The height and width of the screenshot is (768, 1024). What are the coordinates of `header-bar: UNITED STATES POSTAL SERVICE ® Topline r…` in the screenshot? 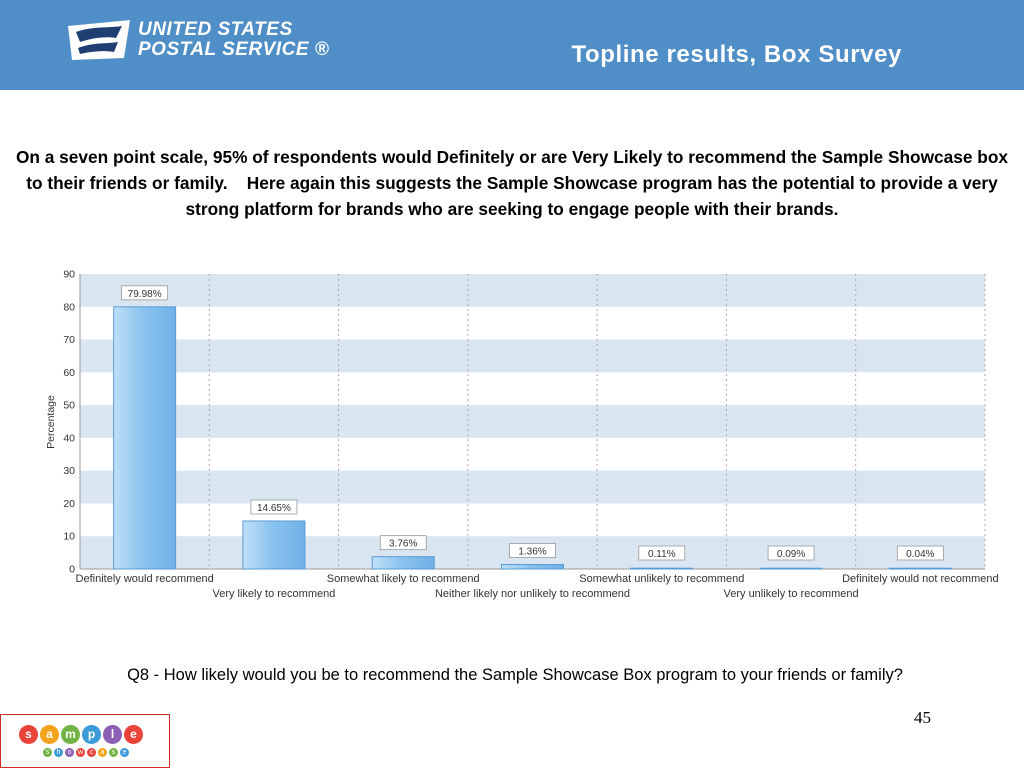 It's located at (512, 45).